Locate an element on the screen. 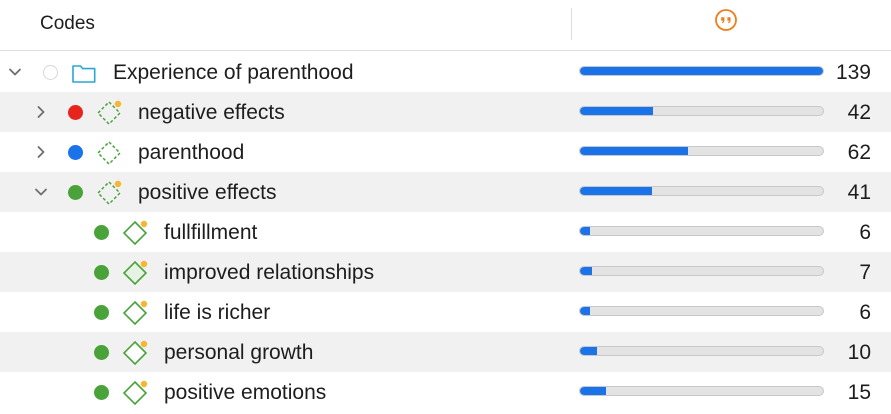 The height and width of the screenshot is (414, 891). row-count: 42 is located at coordinates (859, 112).